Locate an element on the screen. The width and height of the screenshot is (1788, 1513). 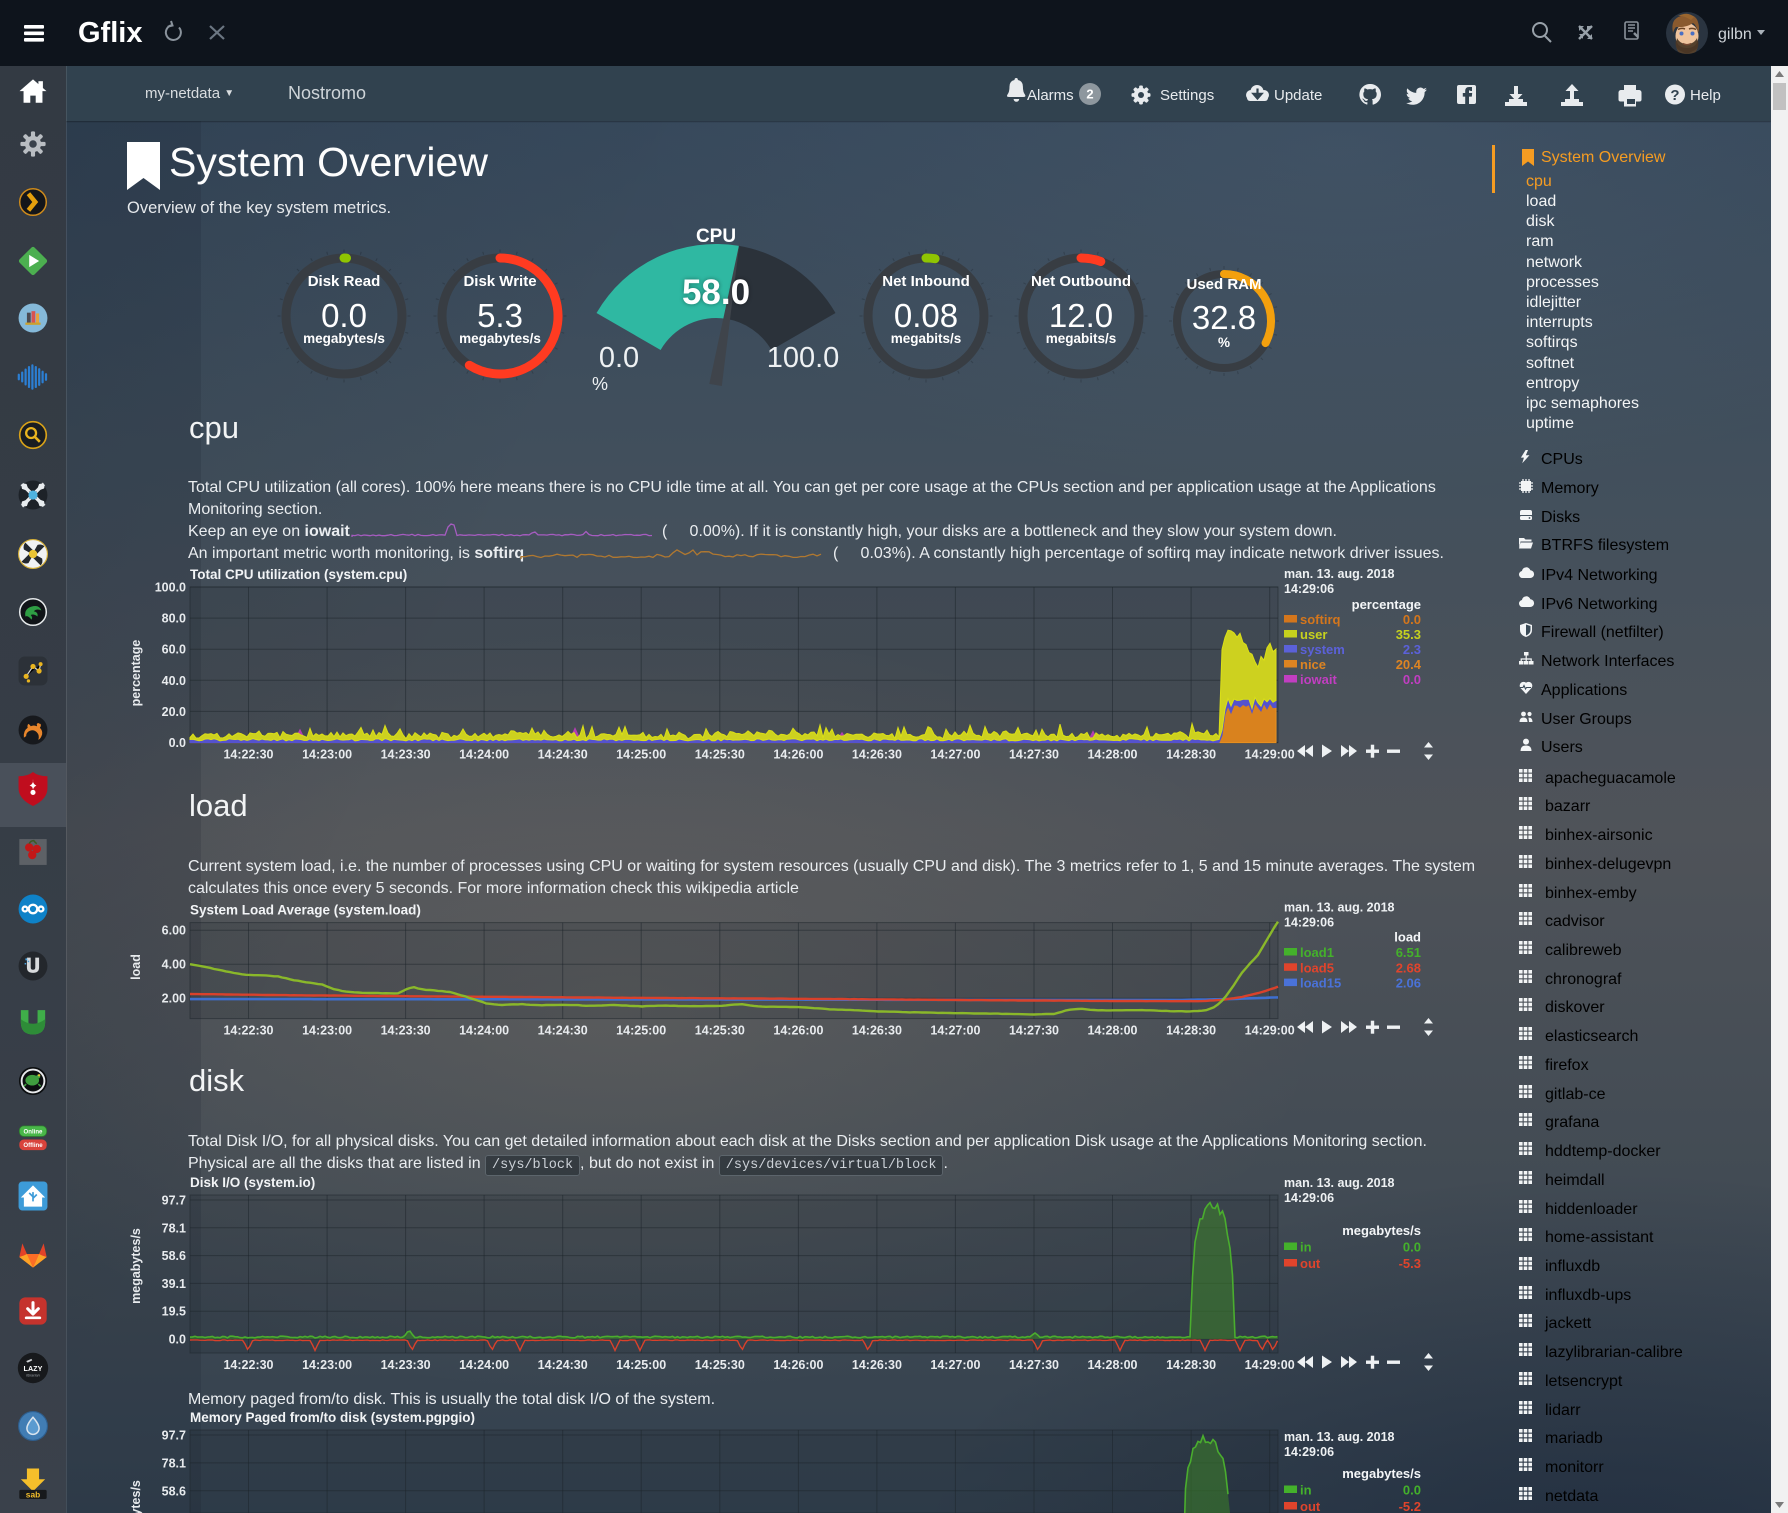
svg-text: 19.5 is located at coordinates (174, 1312).